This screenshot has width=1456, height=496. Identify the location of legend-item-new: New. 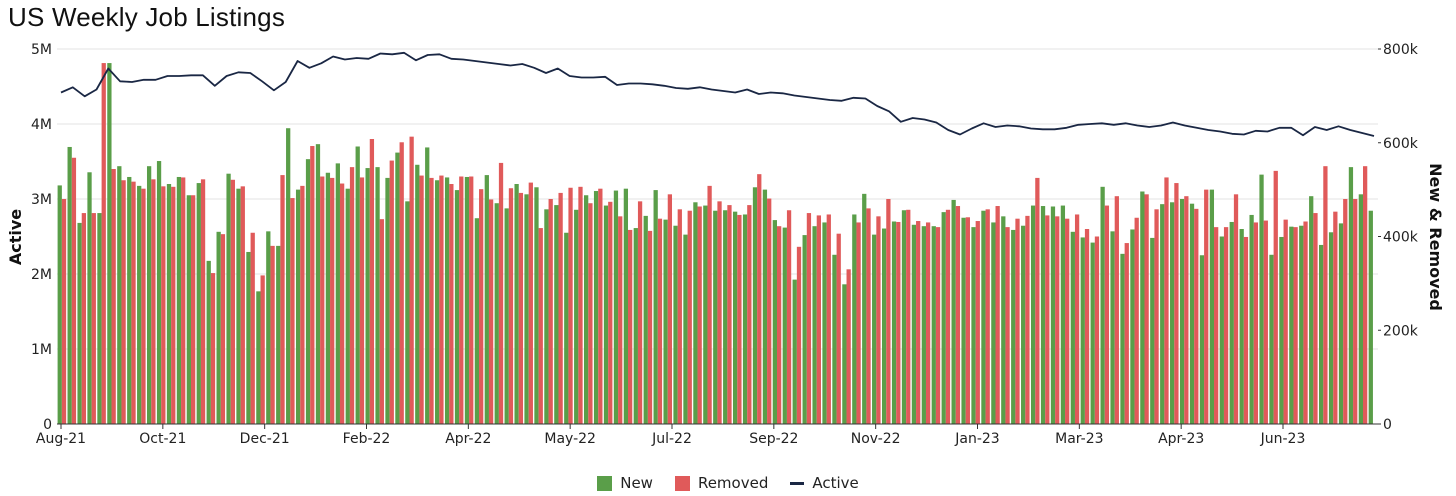
(625, 483).